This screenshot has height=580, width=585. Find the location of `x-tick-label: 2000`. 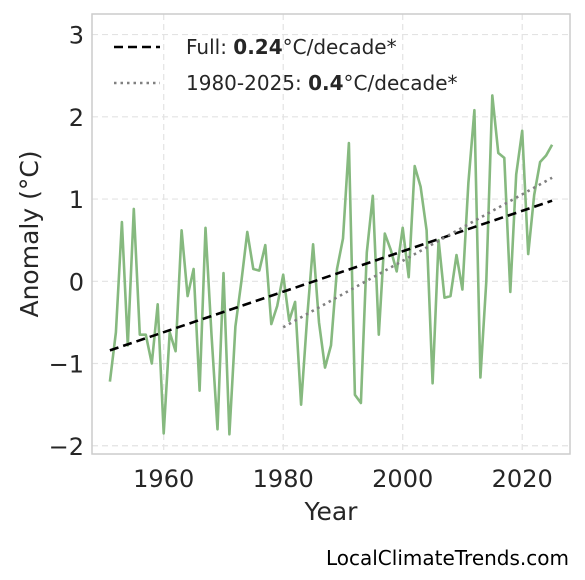

x-tick-label: 2000 is located at coordinates (402, 479).